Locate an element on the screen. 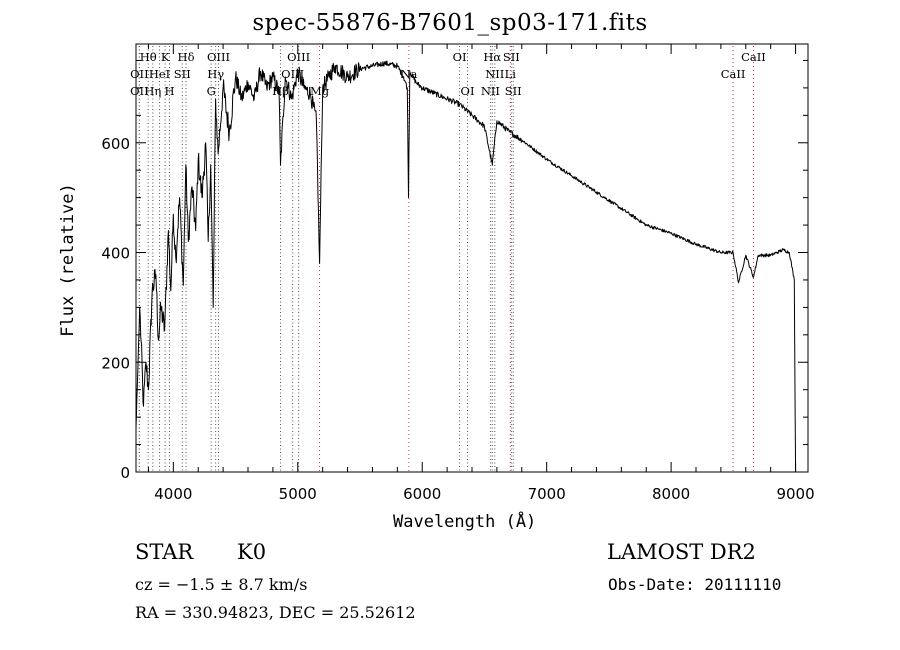 The width and height of the screenshot is (900, 650). line-label-1: K is located at coordinates (165, 57).